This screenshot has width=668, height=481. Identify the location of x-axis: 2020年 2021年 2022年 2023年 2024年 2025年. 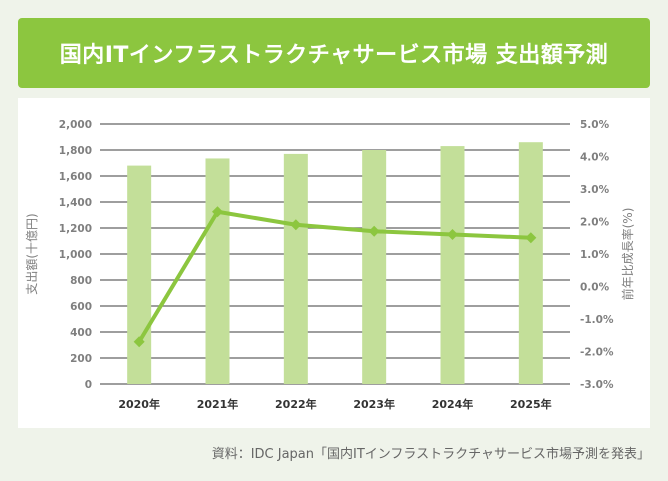
(334, 404).